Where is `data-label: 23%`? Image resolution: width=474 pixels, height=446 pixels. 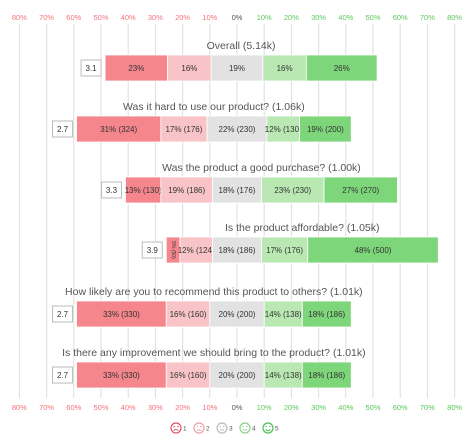
data-label: 23% is located at coordinates (136, 68).